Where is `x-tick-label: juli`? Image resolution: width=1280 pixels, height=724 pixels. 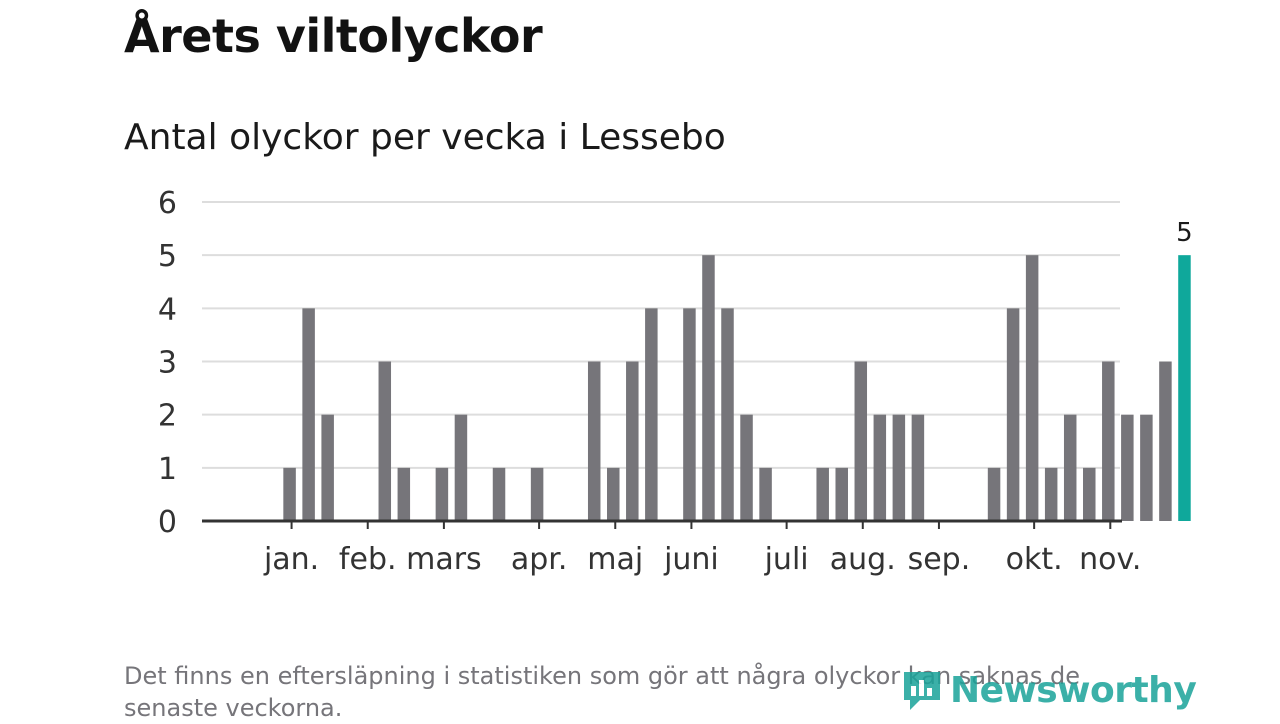
x-tick-label: juli is located at coordinates (786, 559).